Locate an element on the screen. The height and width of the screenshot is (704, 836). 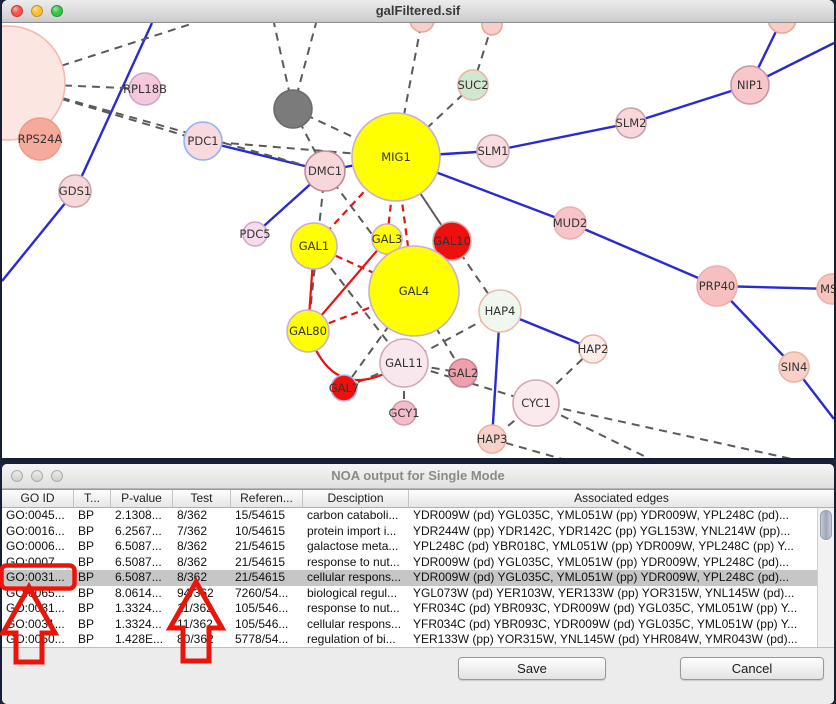
table-cell: 7/362 is located at coordinates (192, 530).